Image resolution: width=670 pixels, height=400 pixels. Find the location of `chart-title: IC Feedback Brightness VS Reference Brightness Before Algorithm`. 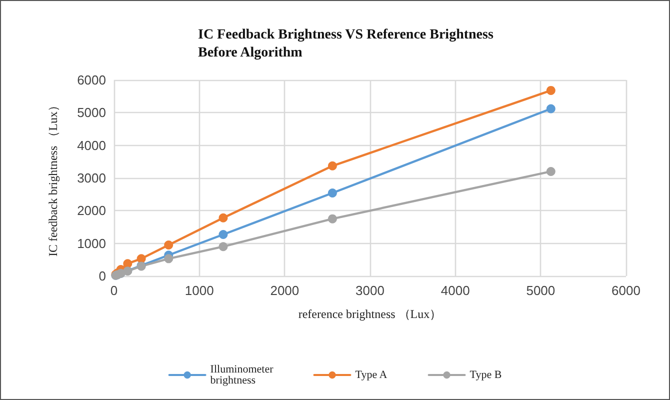

chart-title: IC Feedback Brightness VS Reference Brightness Before Algorithm is located at coordinates (346, 44).